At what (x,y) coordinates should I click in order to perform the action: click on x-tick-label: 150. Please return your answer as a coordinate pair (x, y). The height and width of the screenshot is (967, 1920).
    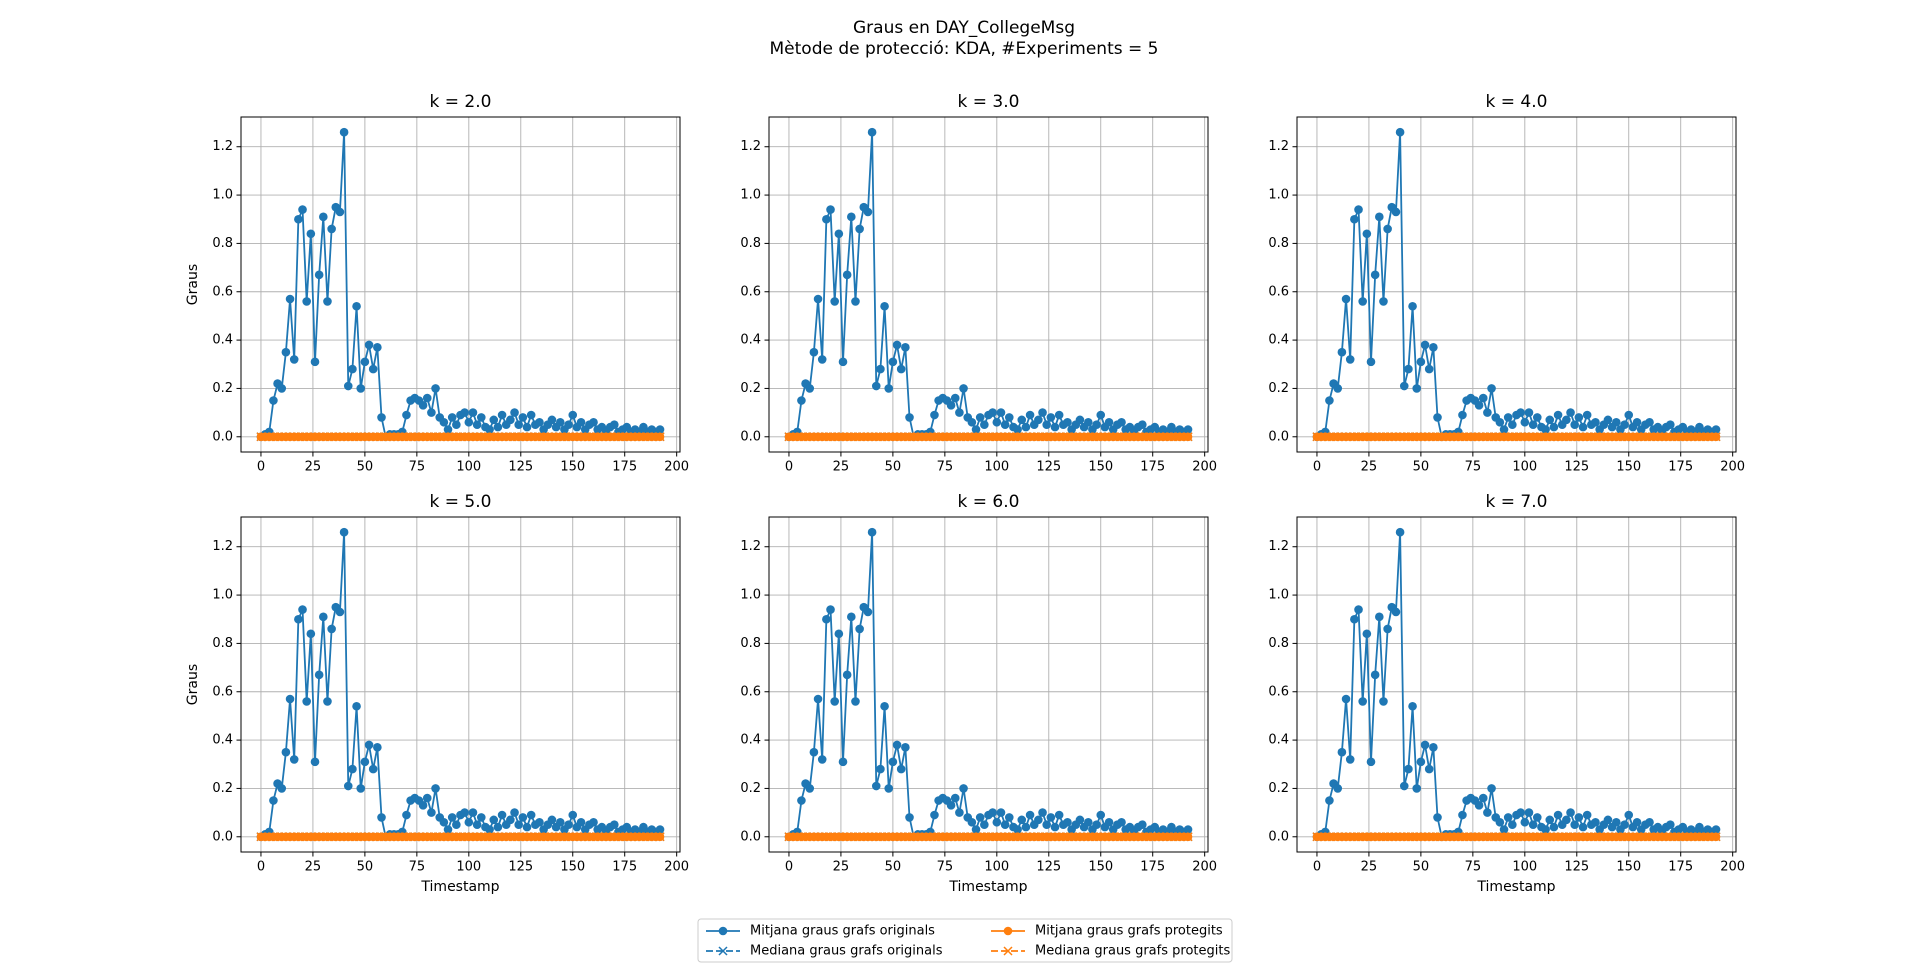
    Looking at the image, I should click on (1100, 467).